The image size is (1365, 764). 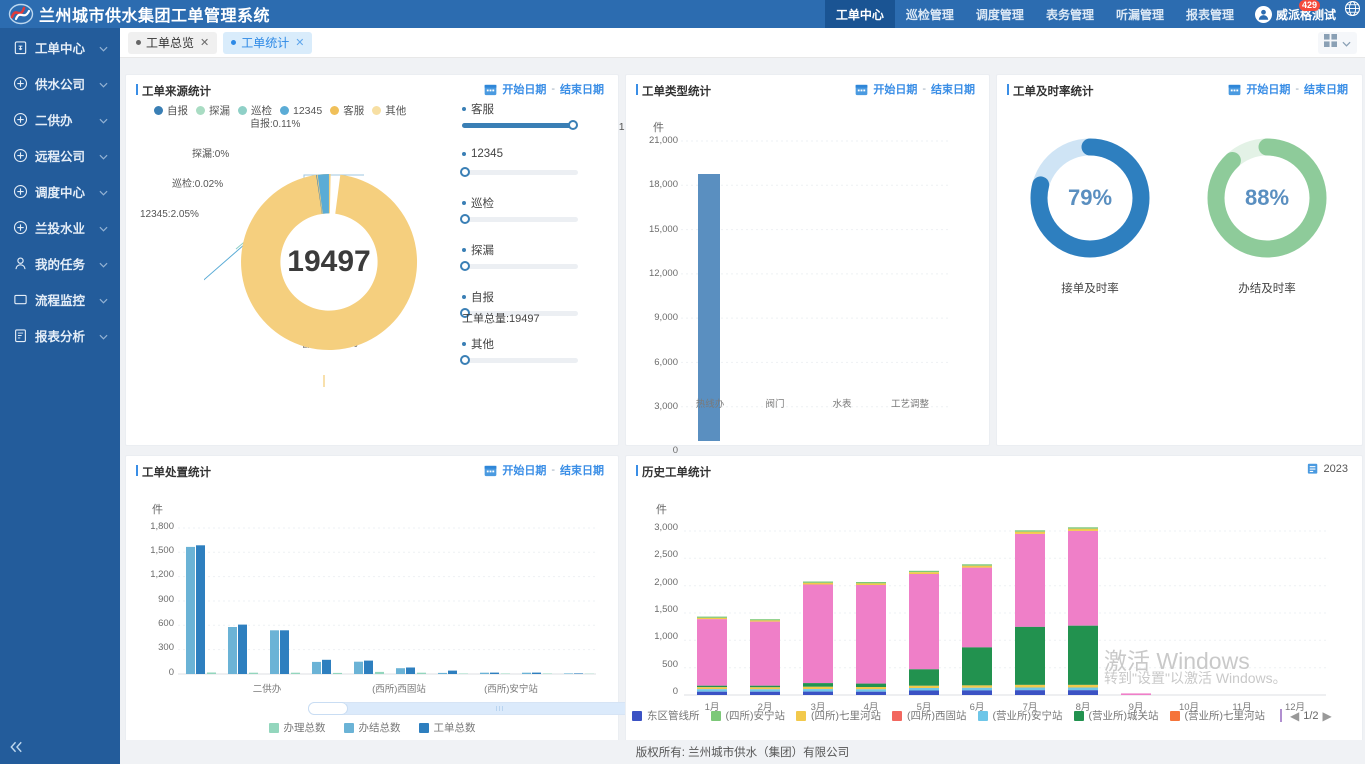 What do you see at coordinates (1335, 468) in the screenshot?
I see `year-value: 2023` at bounding box center [1335, 468].